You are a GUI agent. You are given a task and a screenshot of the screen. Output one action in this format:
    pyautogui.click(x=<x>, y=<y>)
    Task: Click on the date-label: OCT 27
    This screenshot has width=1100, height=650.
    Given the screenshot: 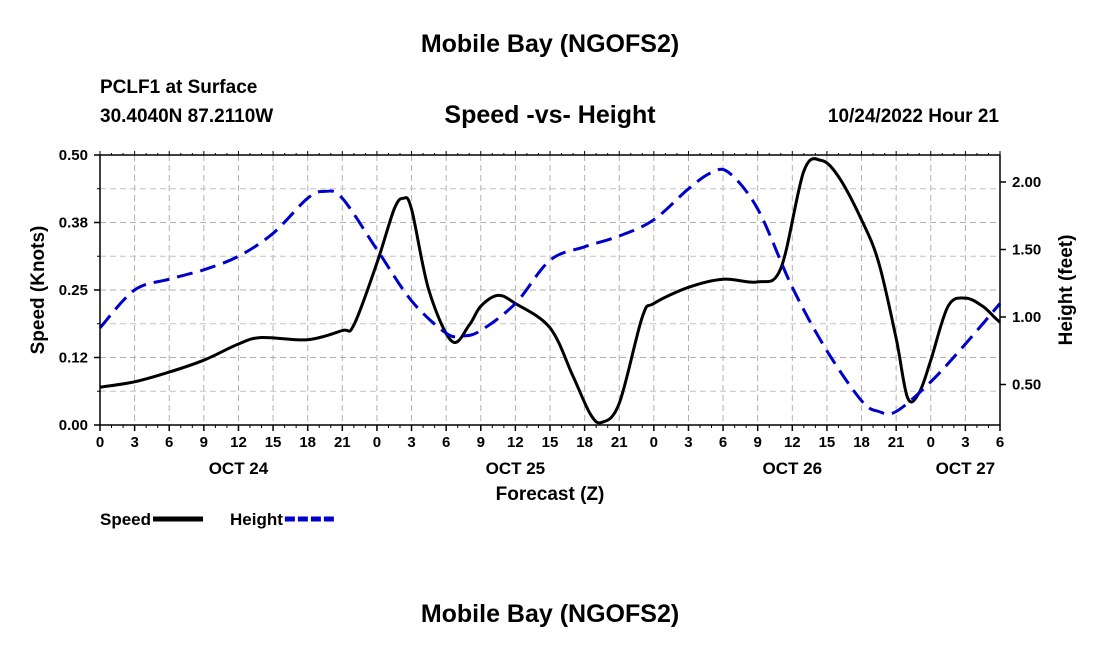 What is the action you would take?
    pyautogui.click(x=966, y=468)
    